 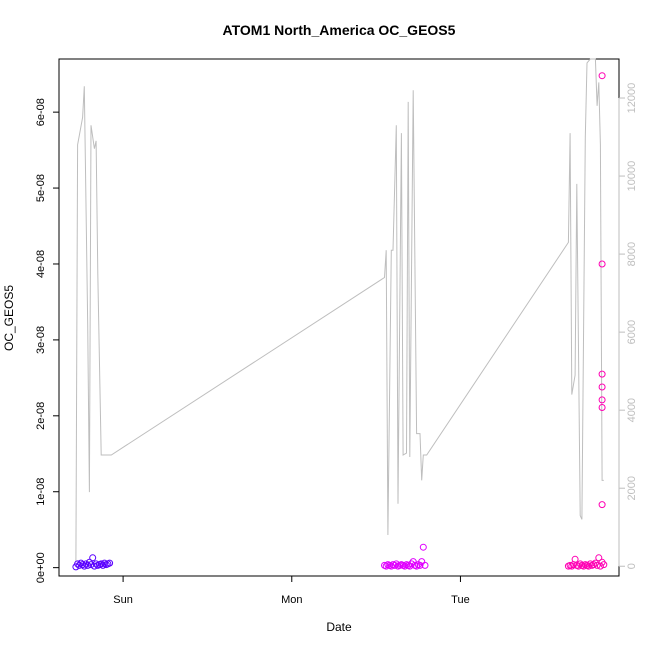 I want to click on bottom-tick-label: Mon, so click(x=291, y=600).